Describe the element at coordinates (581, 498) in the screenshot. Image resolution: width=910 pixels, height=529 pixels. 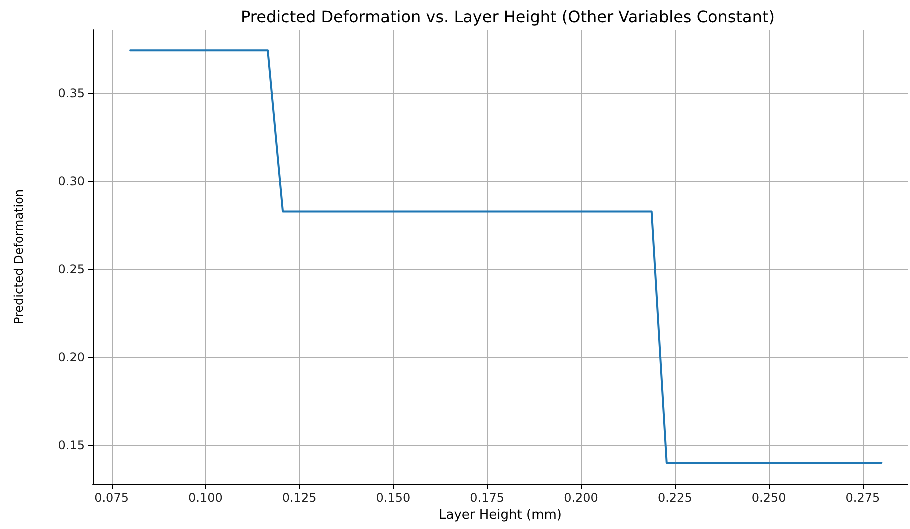
I see `x-tick-label: 0.200` at that location.